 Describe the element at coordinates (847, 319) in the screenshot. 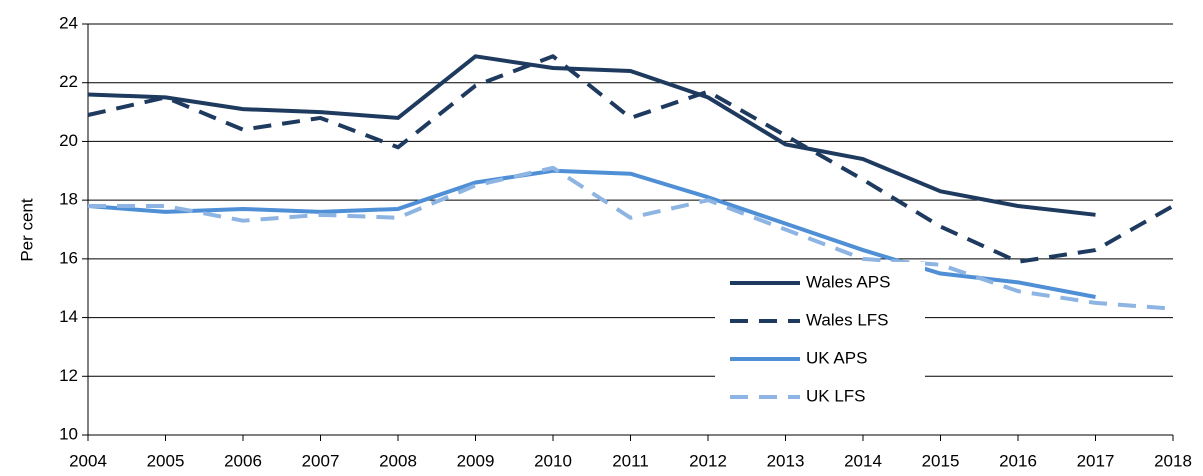

I see `legend-label: Wales LFS` at that location.